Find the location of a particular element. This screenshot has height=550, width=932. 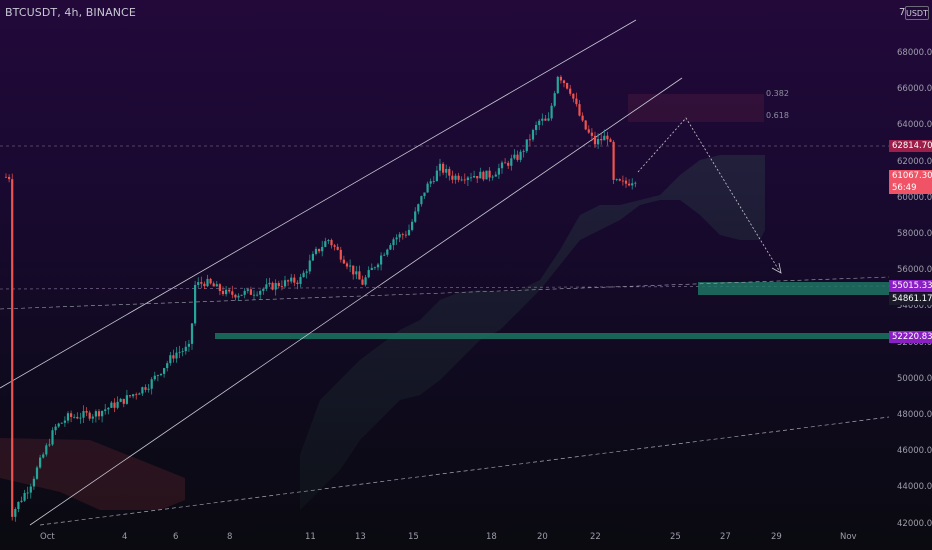

x-tick-label: 8 is located at coordinates (230, 537).